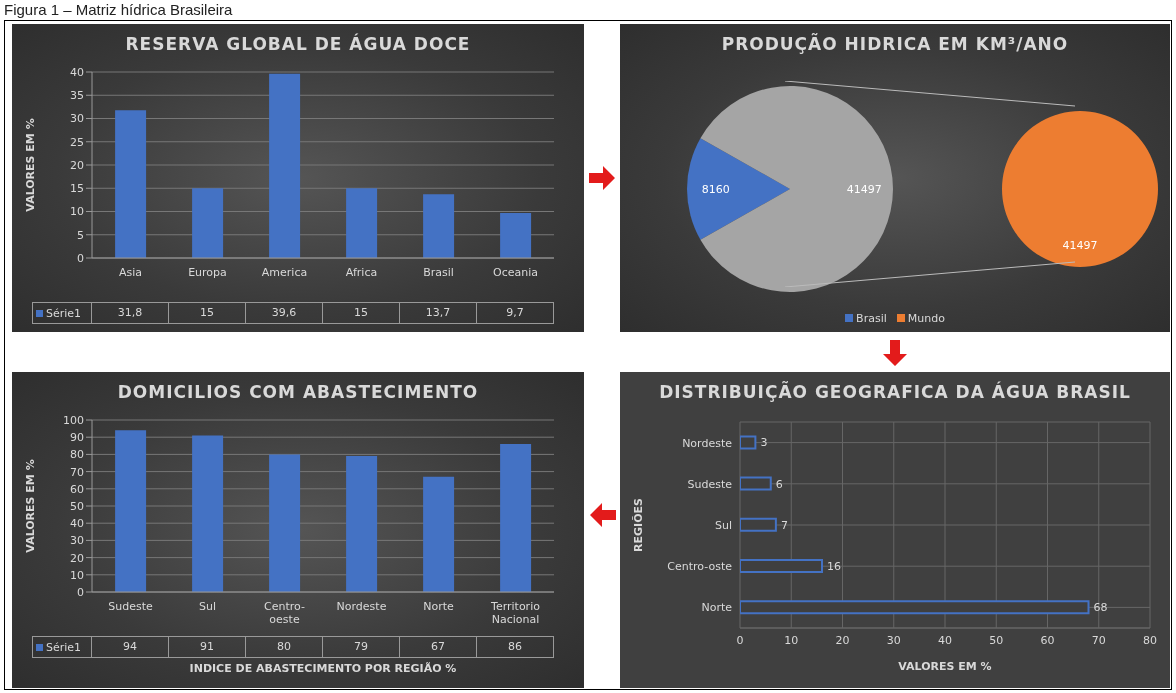  Describe the element at coordinates (784, 525) in the screenshot. I see `data-label: 7` at that location.